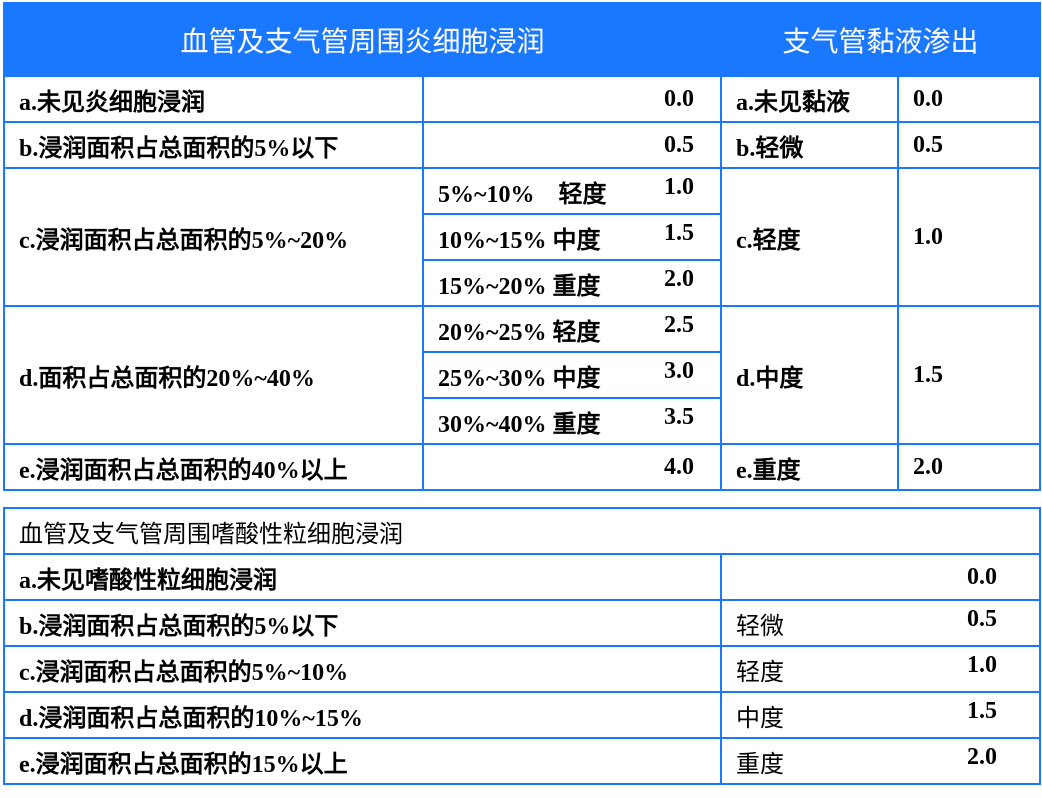 The width and height of the screenshot is (1042, 798). I want to click on grade: 轻度, so click(760, 672).